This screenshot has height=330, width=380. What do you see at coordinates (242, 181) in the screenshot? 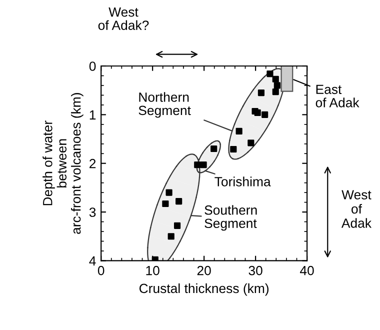
I see `series-label: Torishima` at bounding box center [242, 181].